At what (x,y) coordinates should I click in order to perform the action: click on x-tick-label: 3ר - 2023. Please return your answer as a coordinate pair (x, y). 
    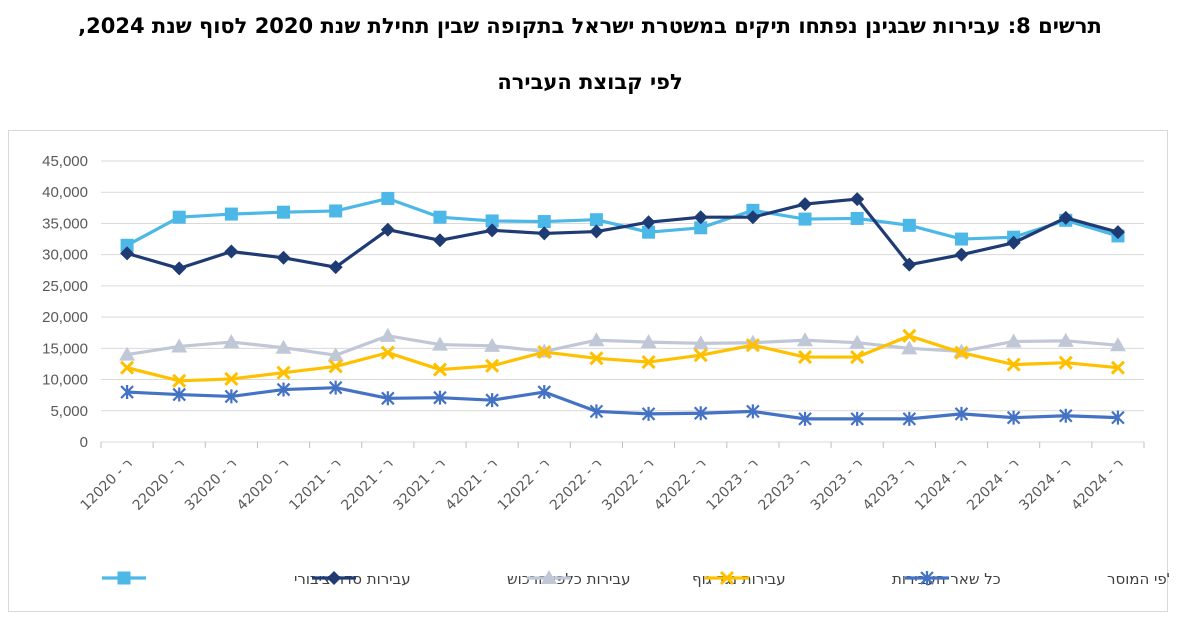
    Looking at the image, I should click on (837, 485).